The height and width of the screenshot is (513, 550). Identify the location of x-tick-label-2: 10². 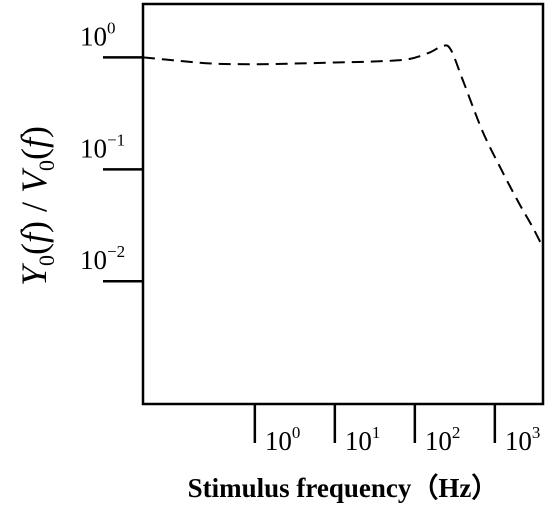
(443, 439).